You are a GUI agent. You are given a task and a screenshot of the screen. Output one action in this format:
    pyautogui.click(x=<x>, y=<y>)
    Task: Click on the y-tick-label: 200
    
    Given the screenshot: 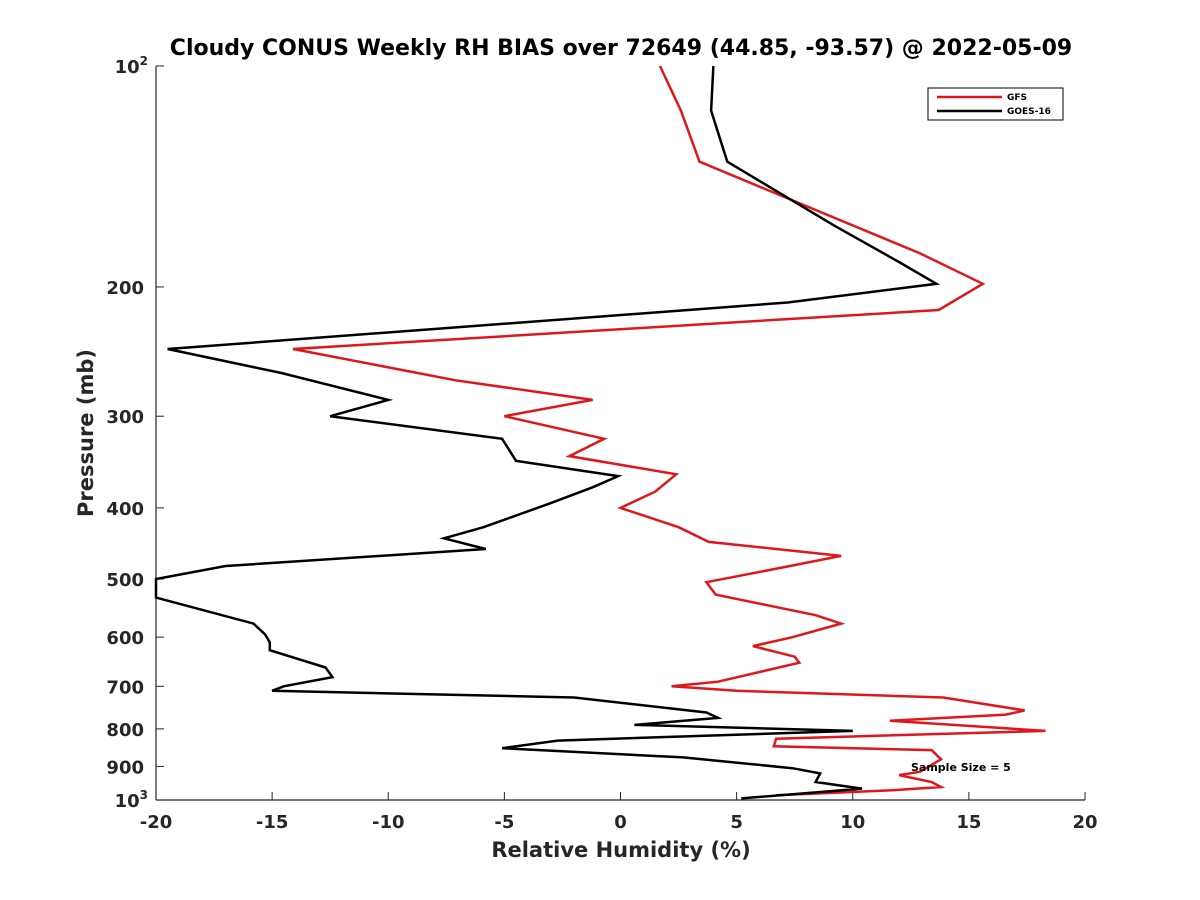 What is the action you would take?
    pyautogui.click(x=125, y=288)
    